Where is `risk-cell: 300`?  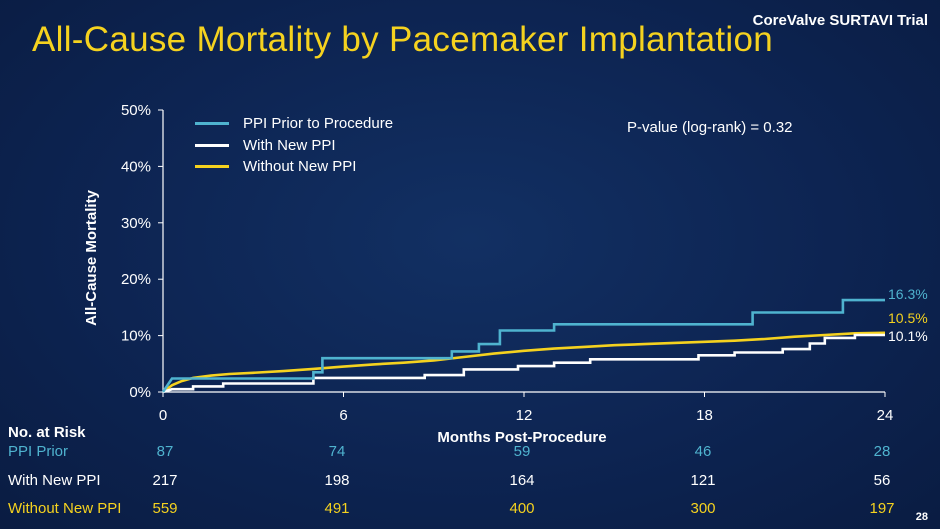 risk-cell: 300 is located at coordinates (703, 508).